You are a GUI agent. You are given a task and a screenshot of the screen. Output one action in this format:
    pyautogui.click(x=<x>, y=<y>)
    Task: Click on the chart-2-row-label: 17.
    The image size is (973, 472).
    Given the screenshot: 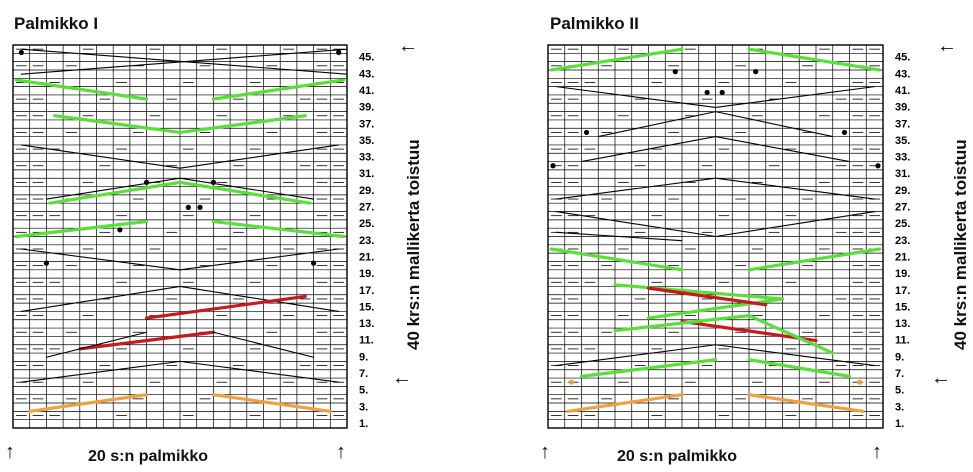 What is the action you would take?
    pyautogui.click(x=902, y=291)
    